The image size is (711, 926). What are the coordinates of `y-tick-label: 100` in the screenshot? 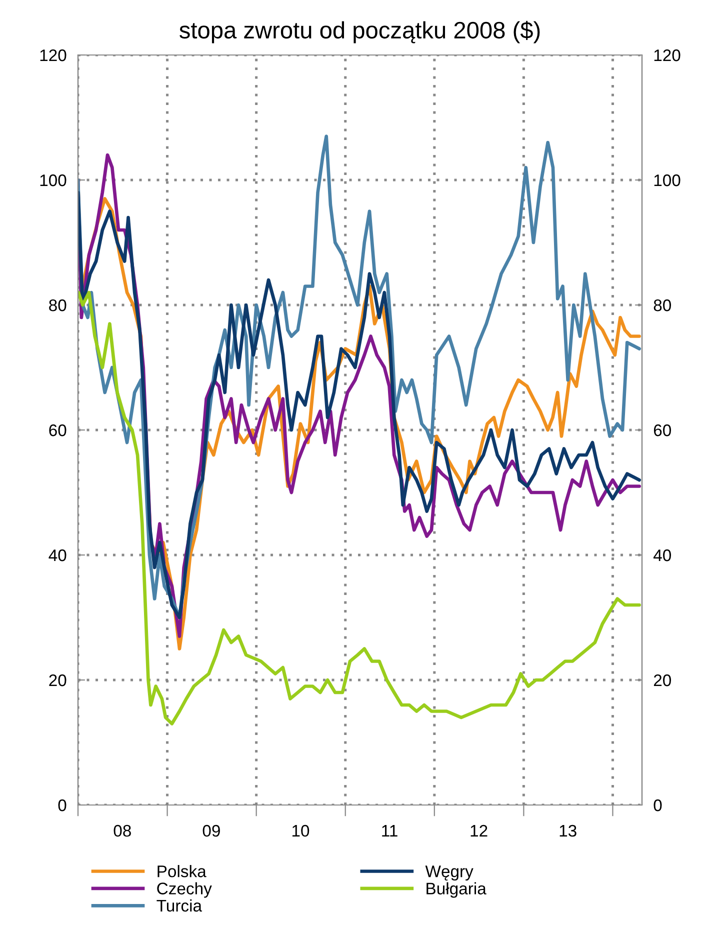 It's located at (53, 180).